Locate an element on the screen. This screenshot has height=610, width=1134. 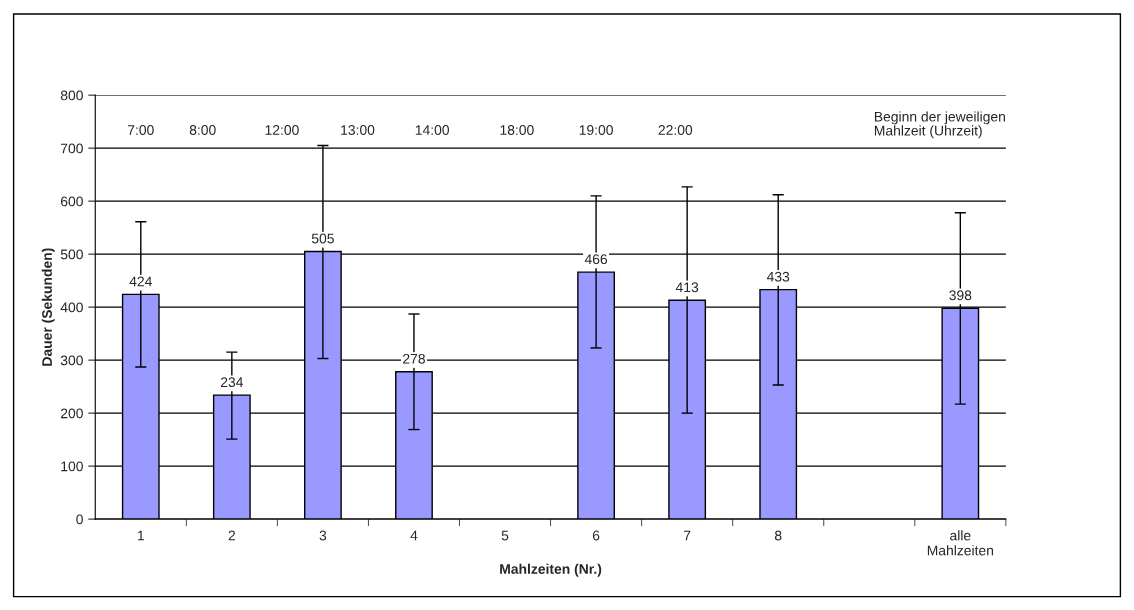
y-tick-label: 0 is located at coordinates (79, 519).